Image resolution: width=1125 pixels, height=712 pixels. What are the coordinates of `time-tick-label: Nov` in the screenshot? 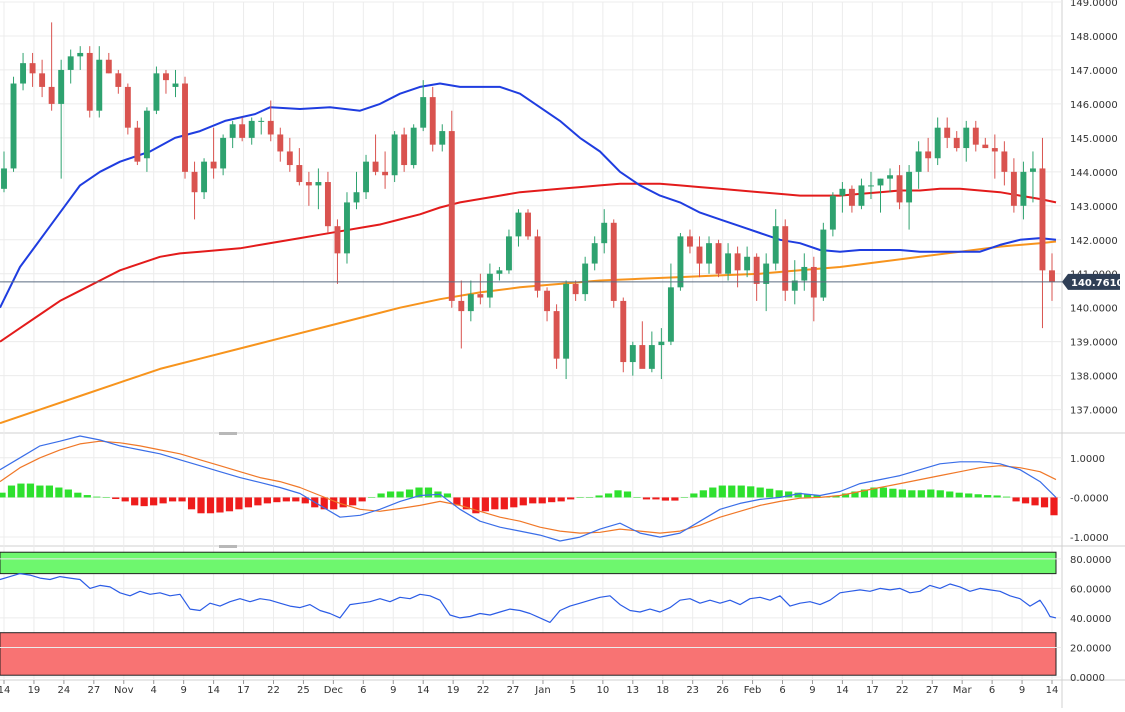 It's located at (124, 690).